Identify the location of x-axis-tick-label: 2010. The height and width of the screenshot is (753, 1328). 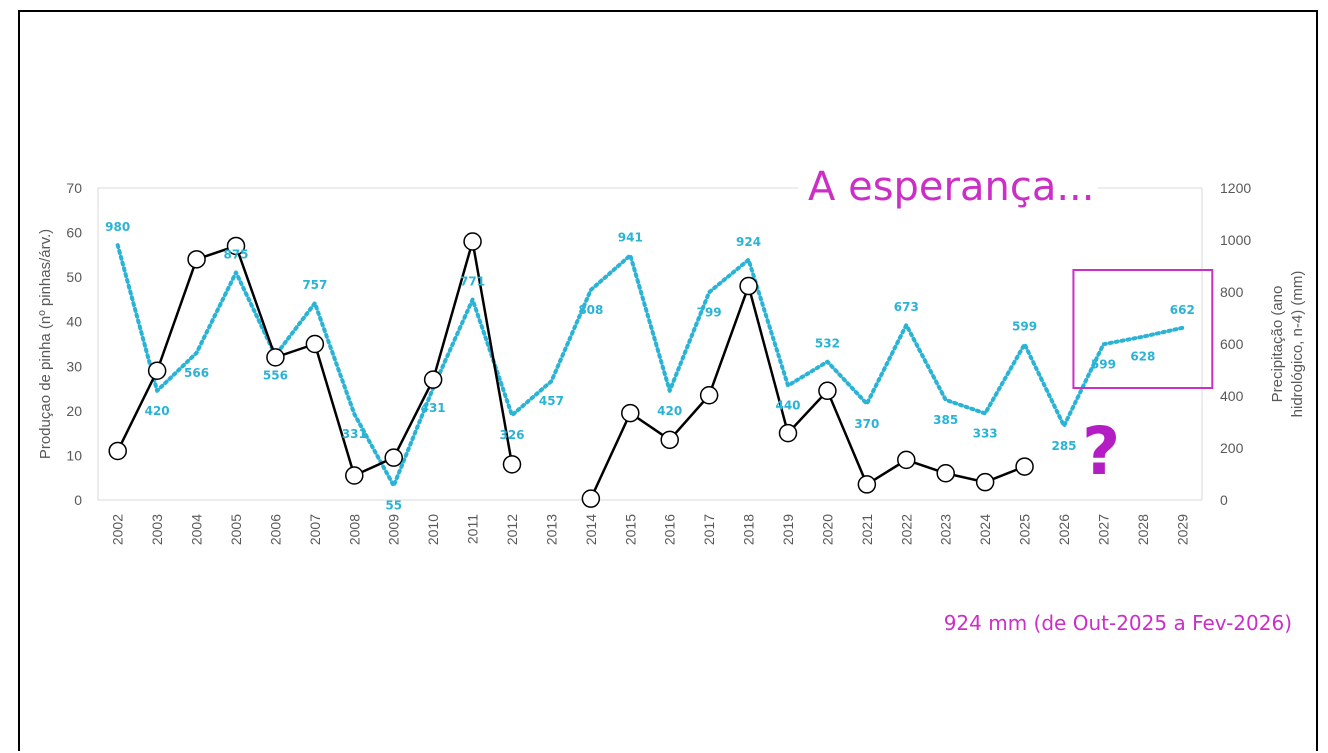
(433, 529).